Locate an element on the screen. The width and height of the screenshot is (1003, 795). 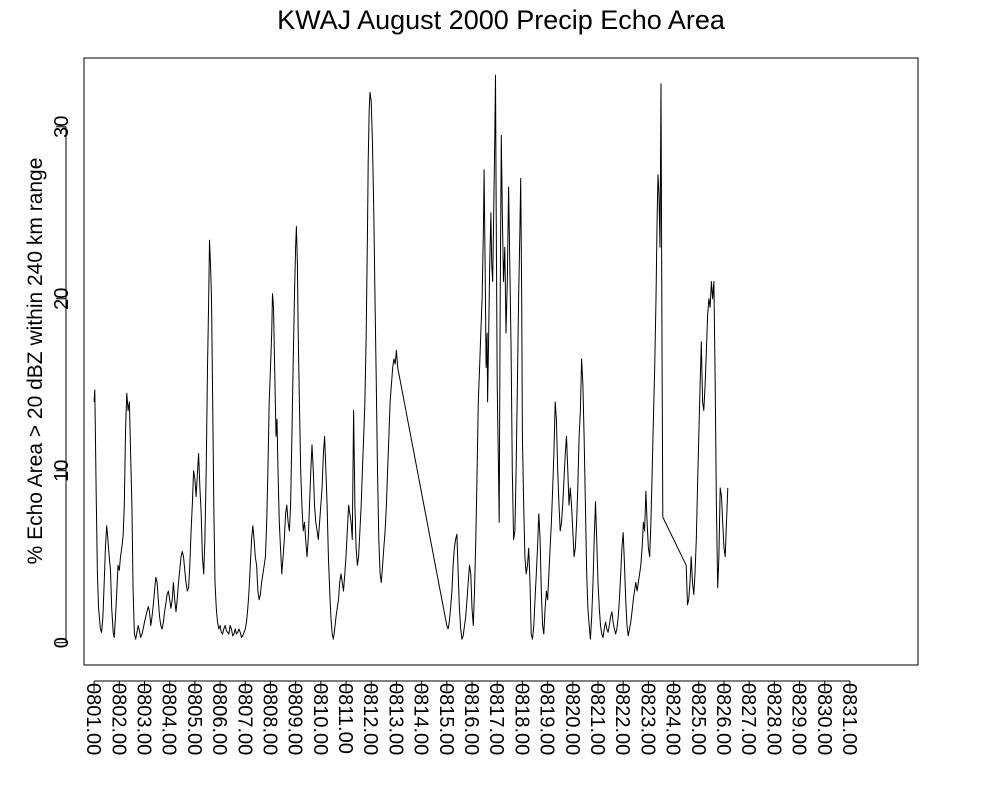
x-tick-label: 0820.00 is located at coordinates (572, 719).